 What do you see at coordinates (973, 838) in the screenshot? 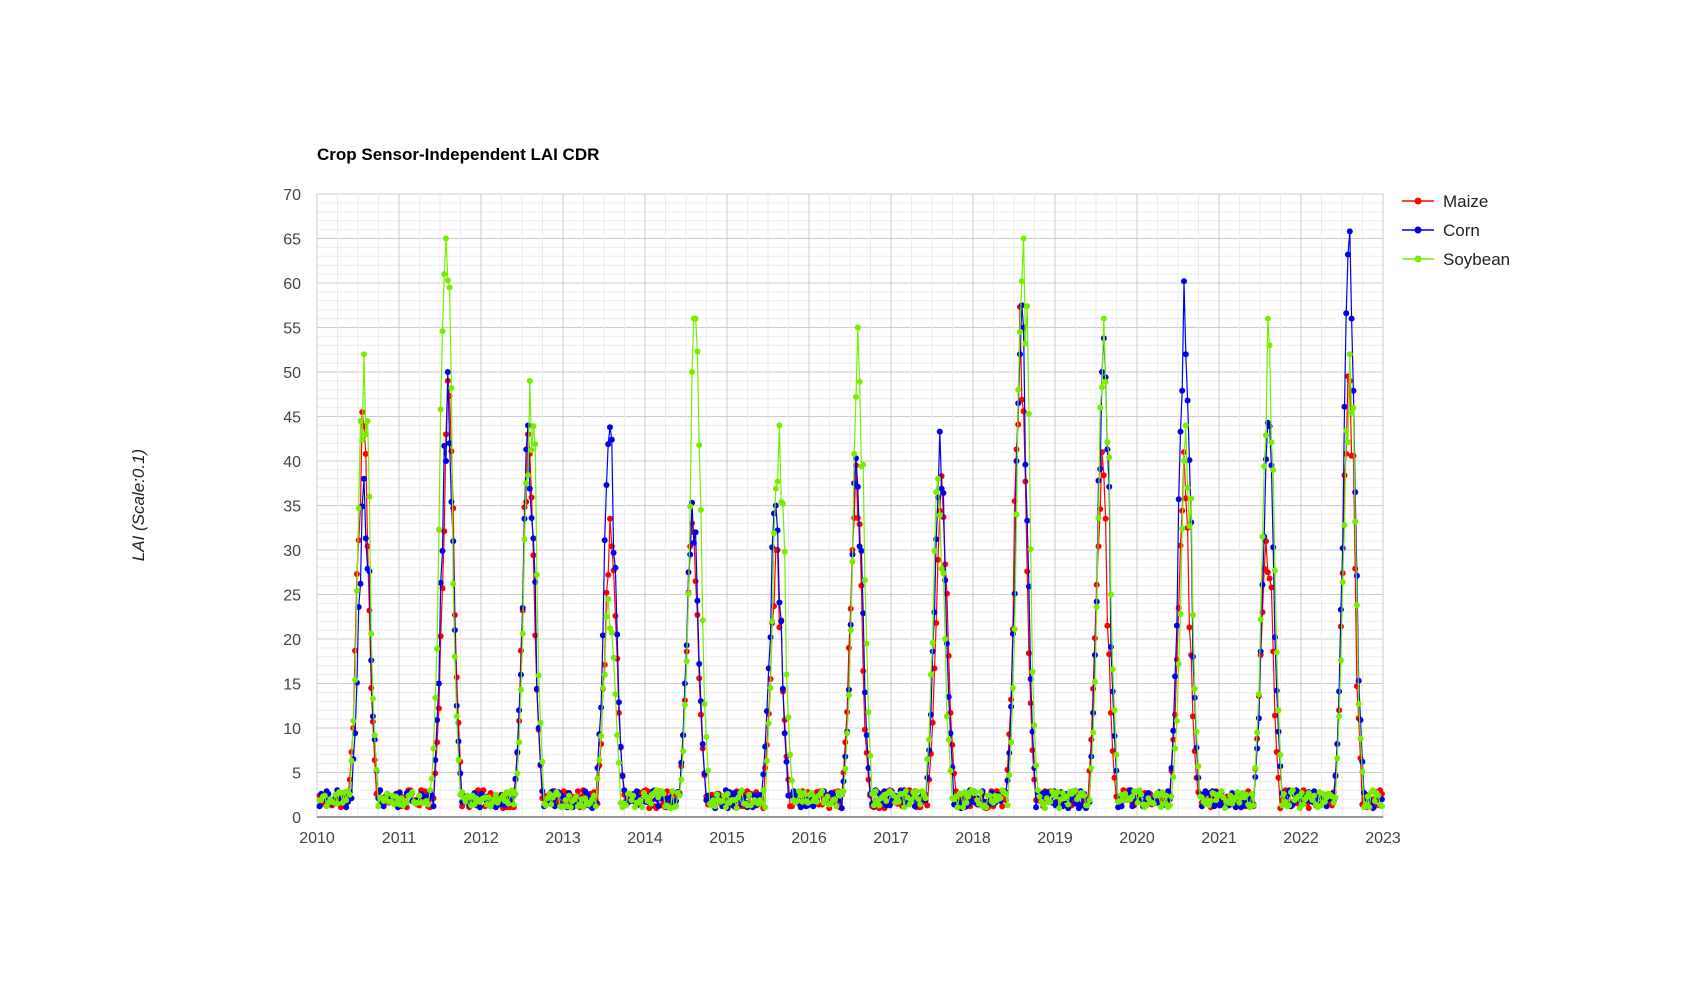
I see `x-tick-label: 2018` at bounding box center [973, 838].